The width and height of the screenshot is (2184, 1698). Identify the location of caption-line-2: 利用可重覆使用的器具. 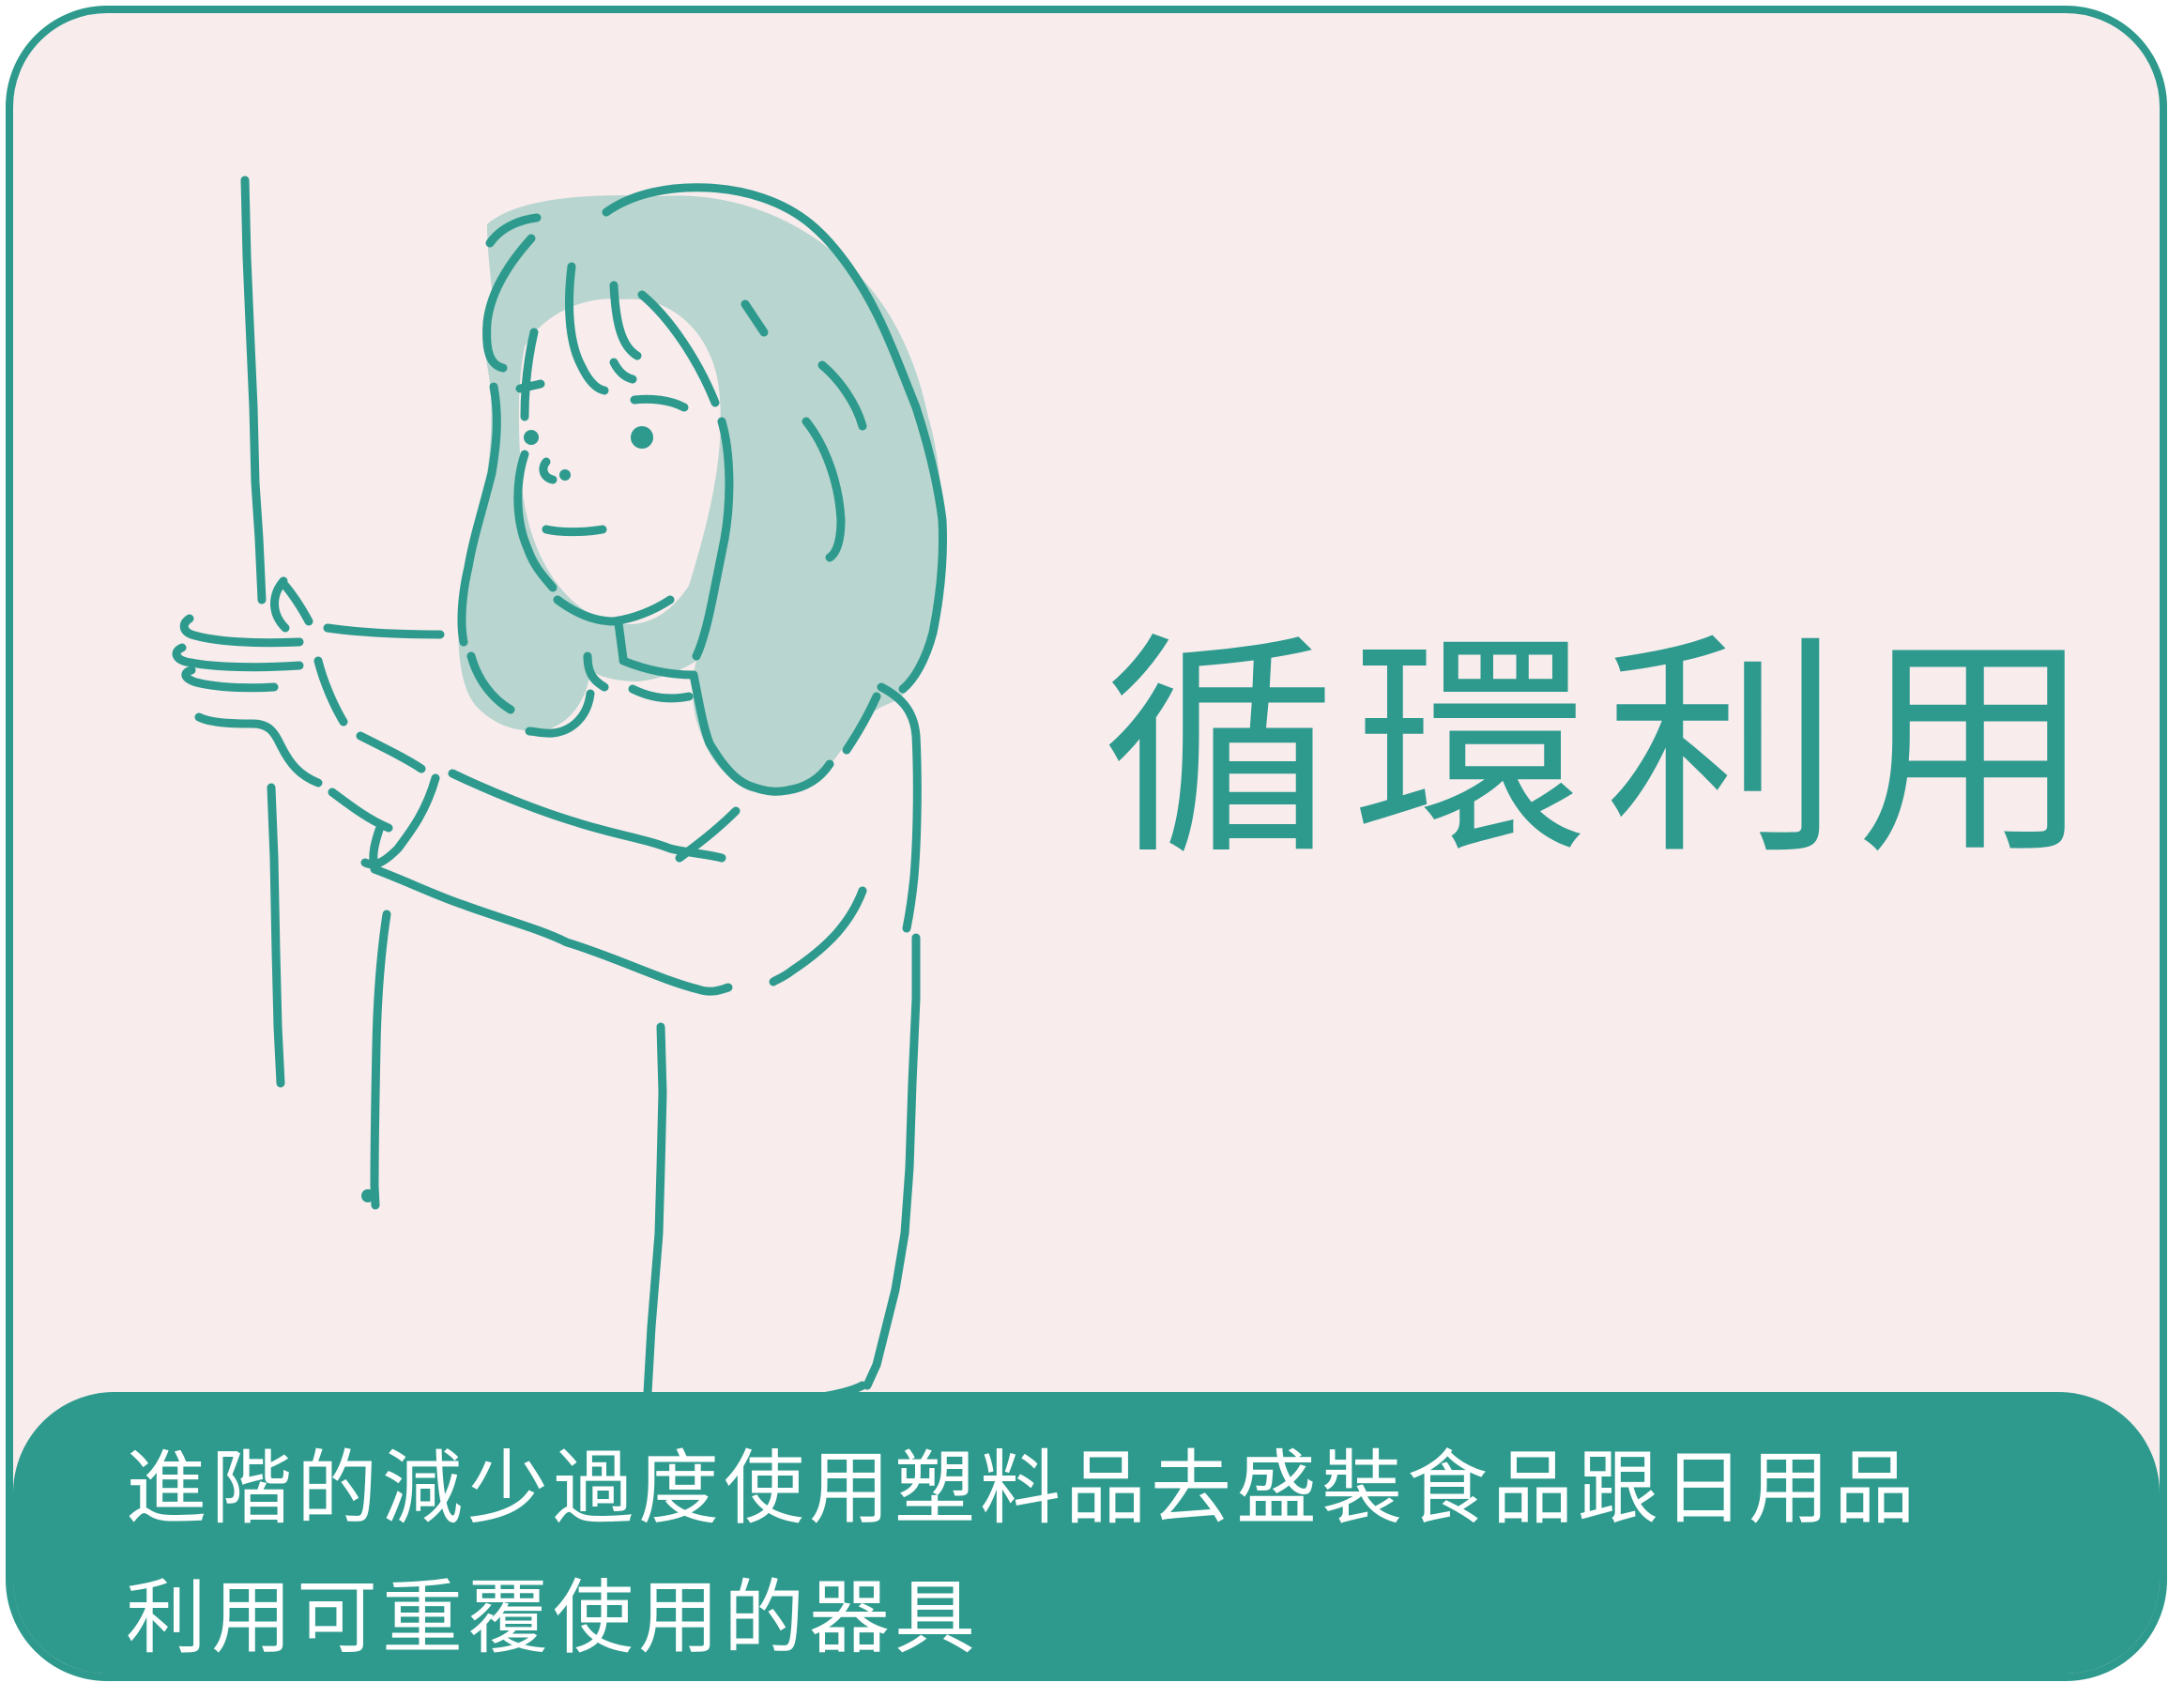
(553, 1618).